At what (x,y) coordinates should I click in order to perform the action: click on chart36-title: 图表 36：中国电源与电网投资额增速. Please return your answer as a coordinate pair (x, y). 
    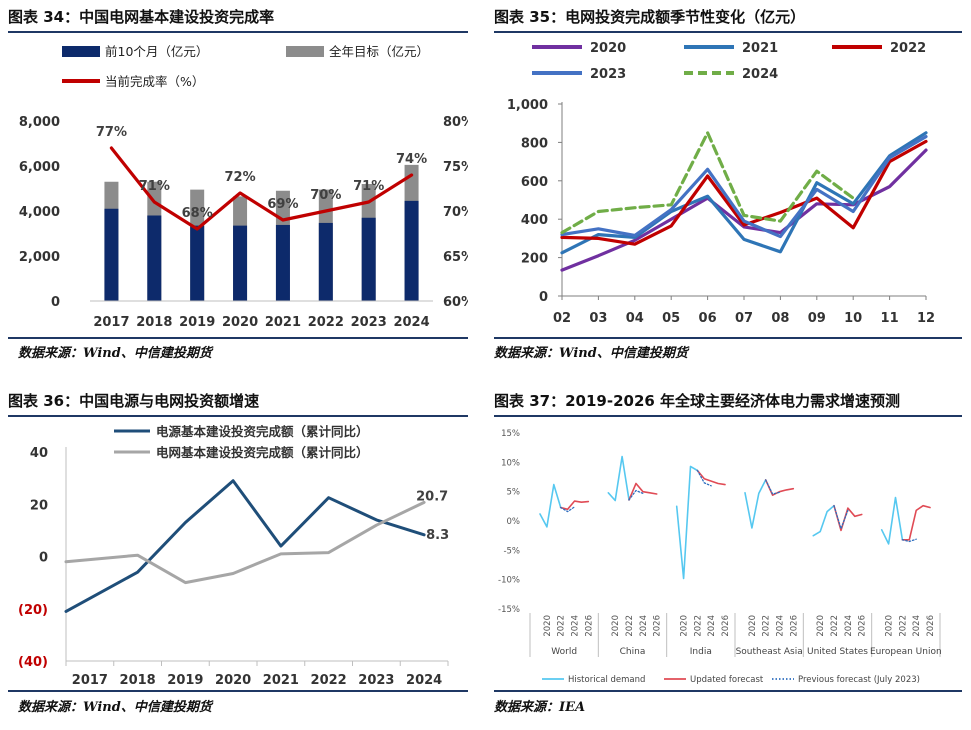
    Looking at the image, I should click on (134, 401).